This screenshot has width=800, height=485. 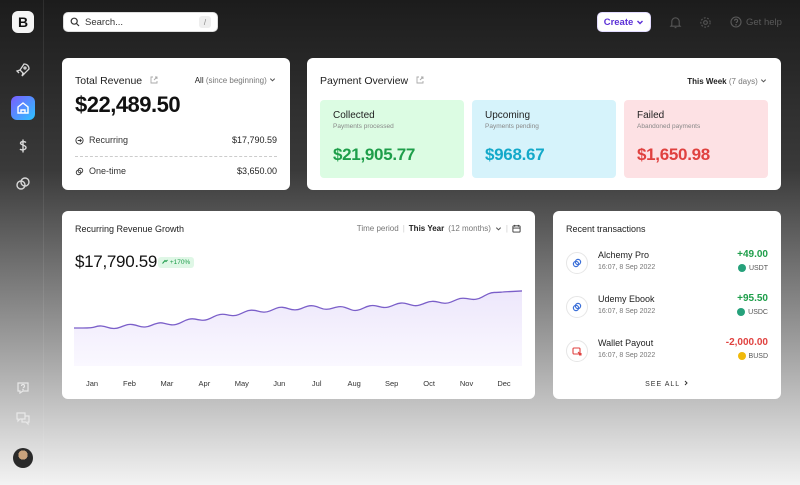 I want to click on period-note: (12 months), so click(x=469, y=228).